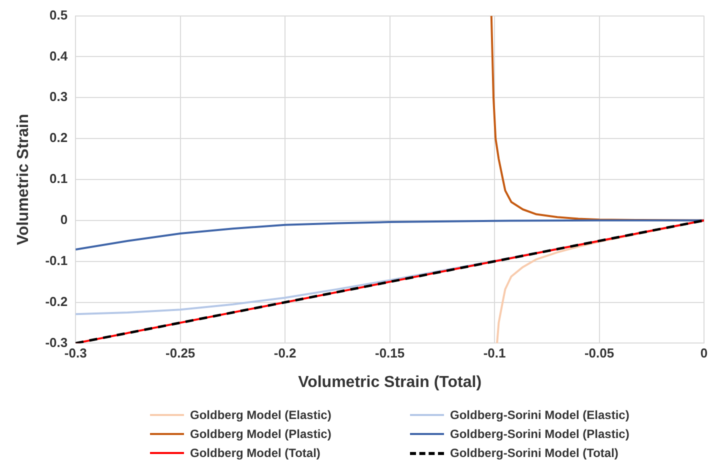 This screenshot has height=476, width=712. I want to click on legend-label: Goldberg-Sorini Model (Plastic), so click(540, 434).